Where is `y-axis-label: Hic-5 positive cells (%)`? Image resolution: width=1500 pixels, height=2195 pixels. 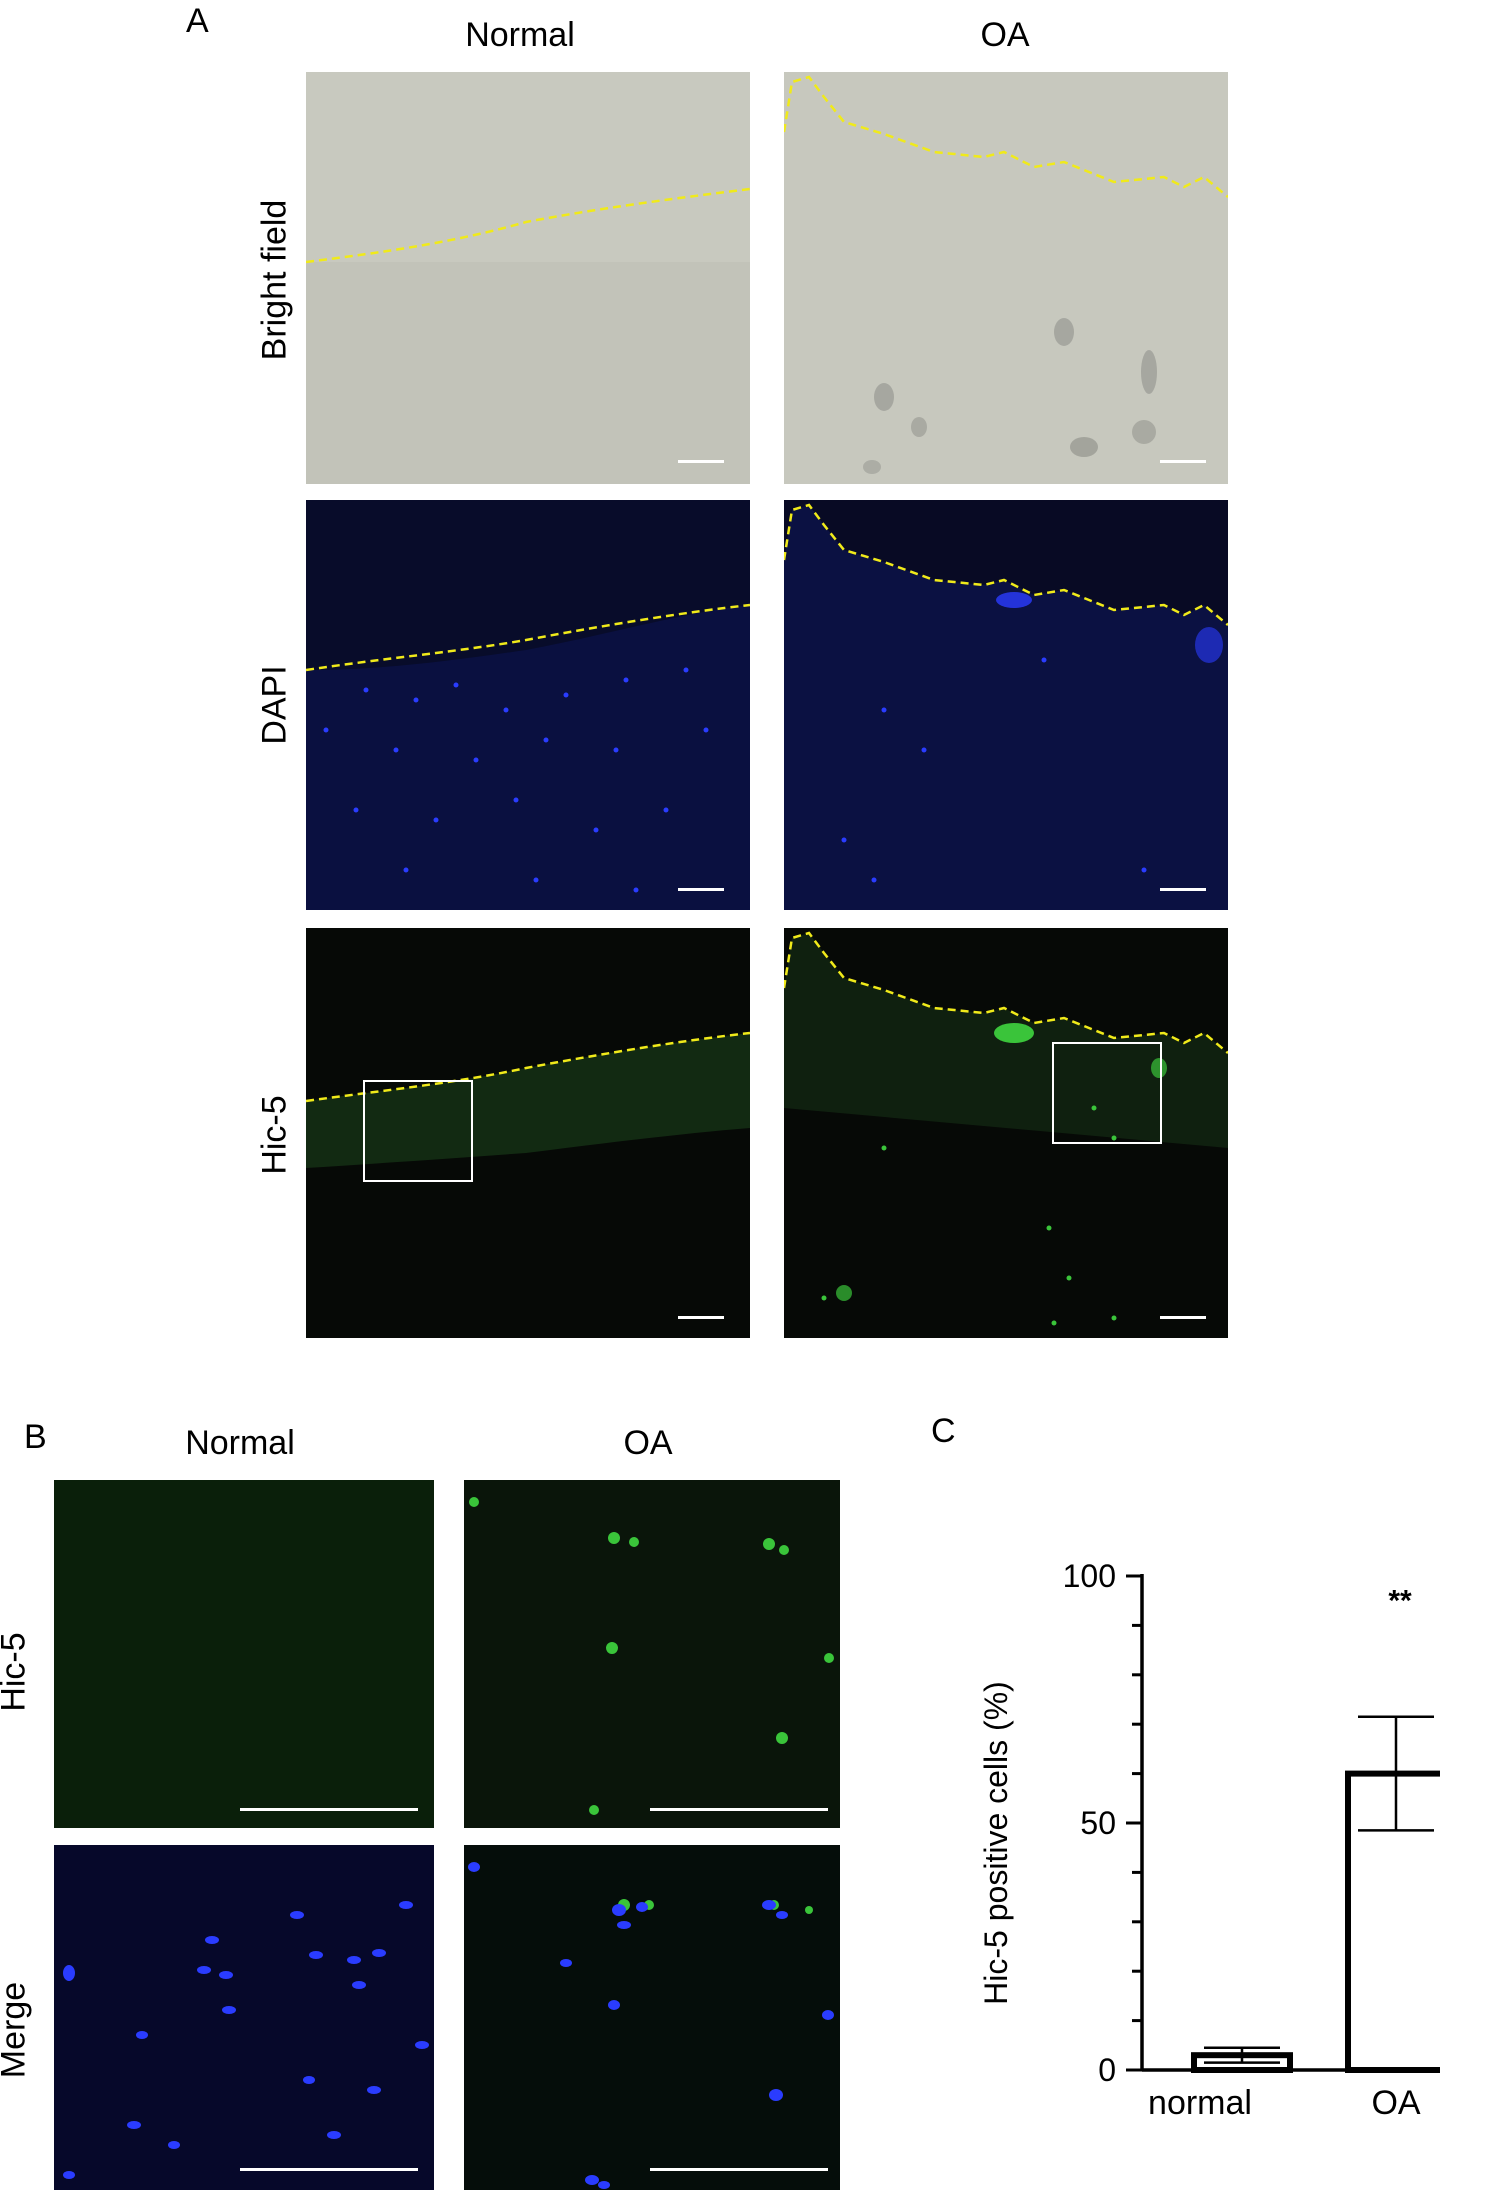
y-axis-label: Hic-5 positive cells (%) is located at coordinates (996, 1843).